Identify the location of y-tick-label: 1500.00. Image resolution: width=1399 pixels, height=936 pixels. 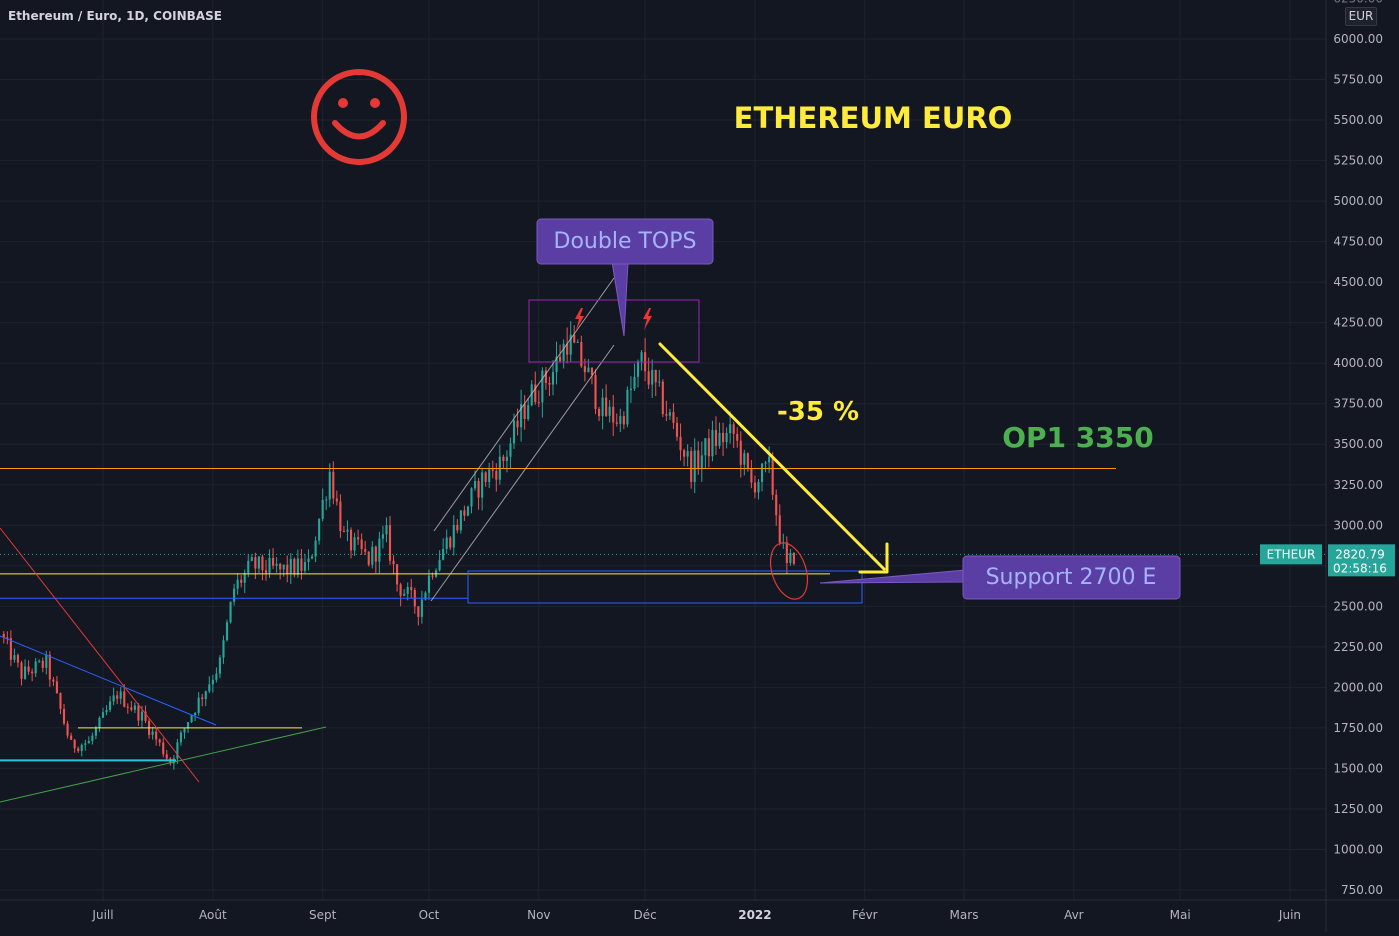
(1358, 768).